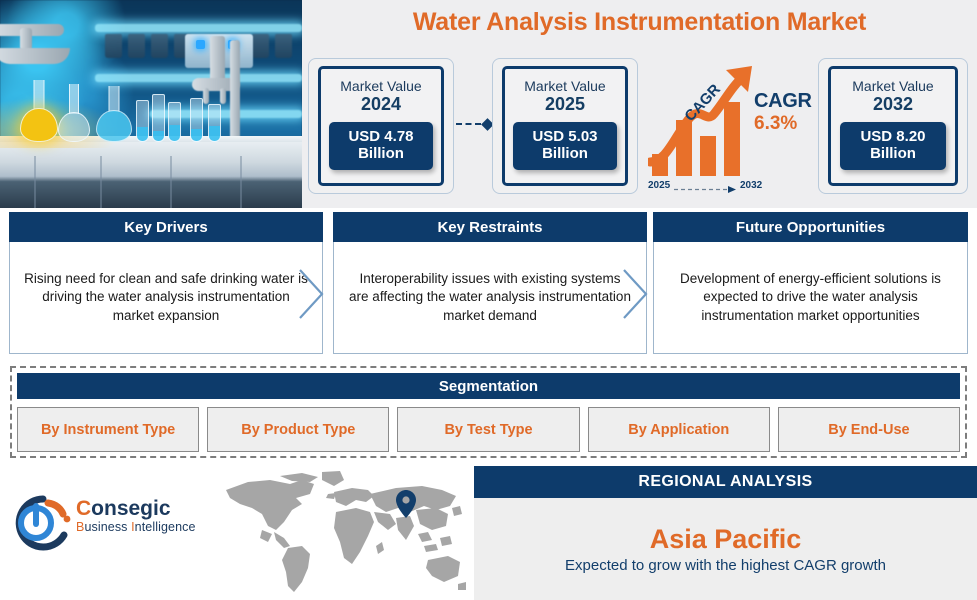  I want to click on logo-tagline-usiness: usiness, so click(108, 527).